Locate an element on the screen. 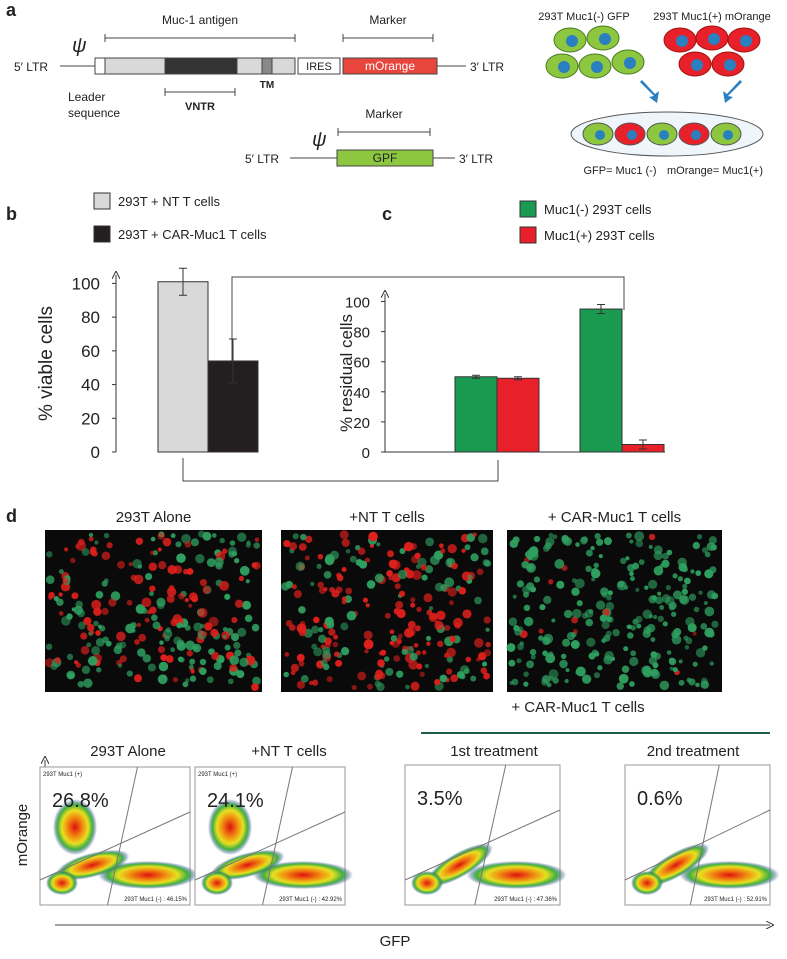 The image size is (787, 959). error-bar is located at coordinates (233, 361).